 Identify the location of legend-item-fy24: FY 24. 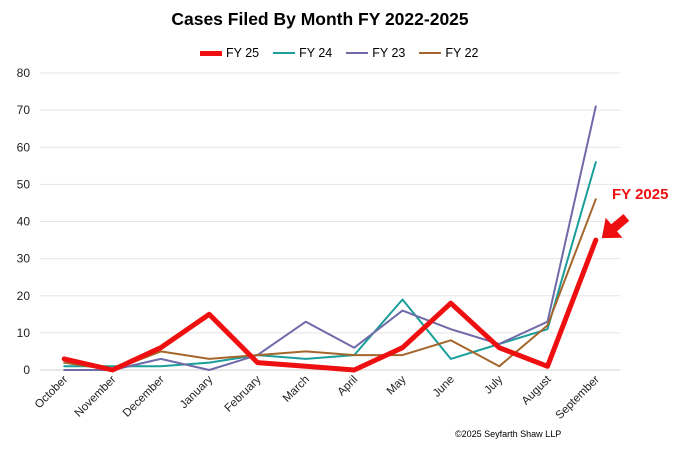
(302, 53).